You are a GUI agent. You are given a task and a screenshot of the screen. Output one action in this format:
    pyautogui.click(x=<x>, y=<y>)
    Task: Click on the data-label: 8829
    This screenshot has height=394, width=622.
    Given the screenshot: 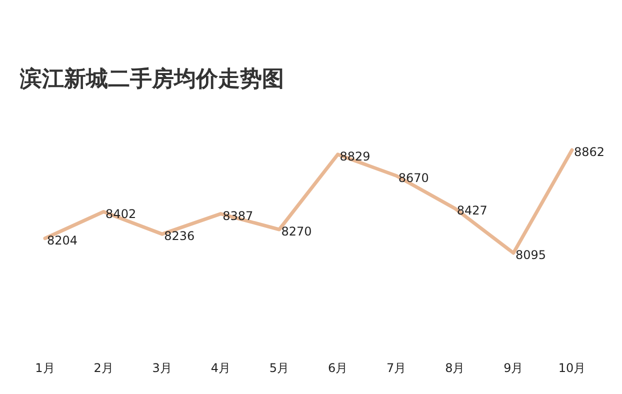 What is the action you would take?
    pyautogui.click(x=355, y=156)
    